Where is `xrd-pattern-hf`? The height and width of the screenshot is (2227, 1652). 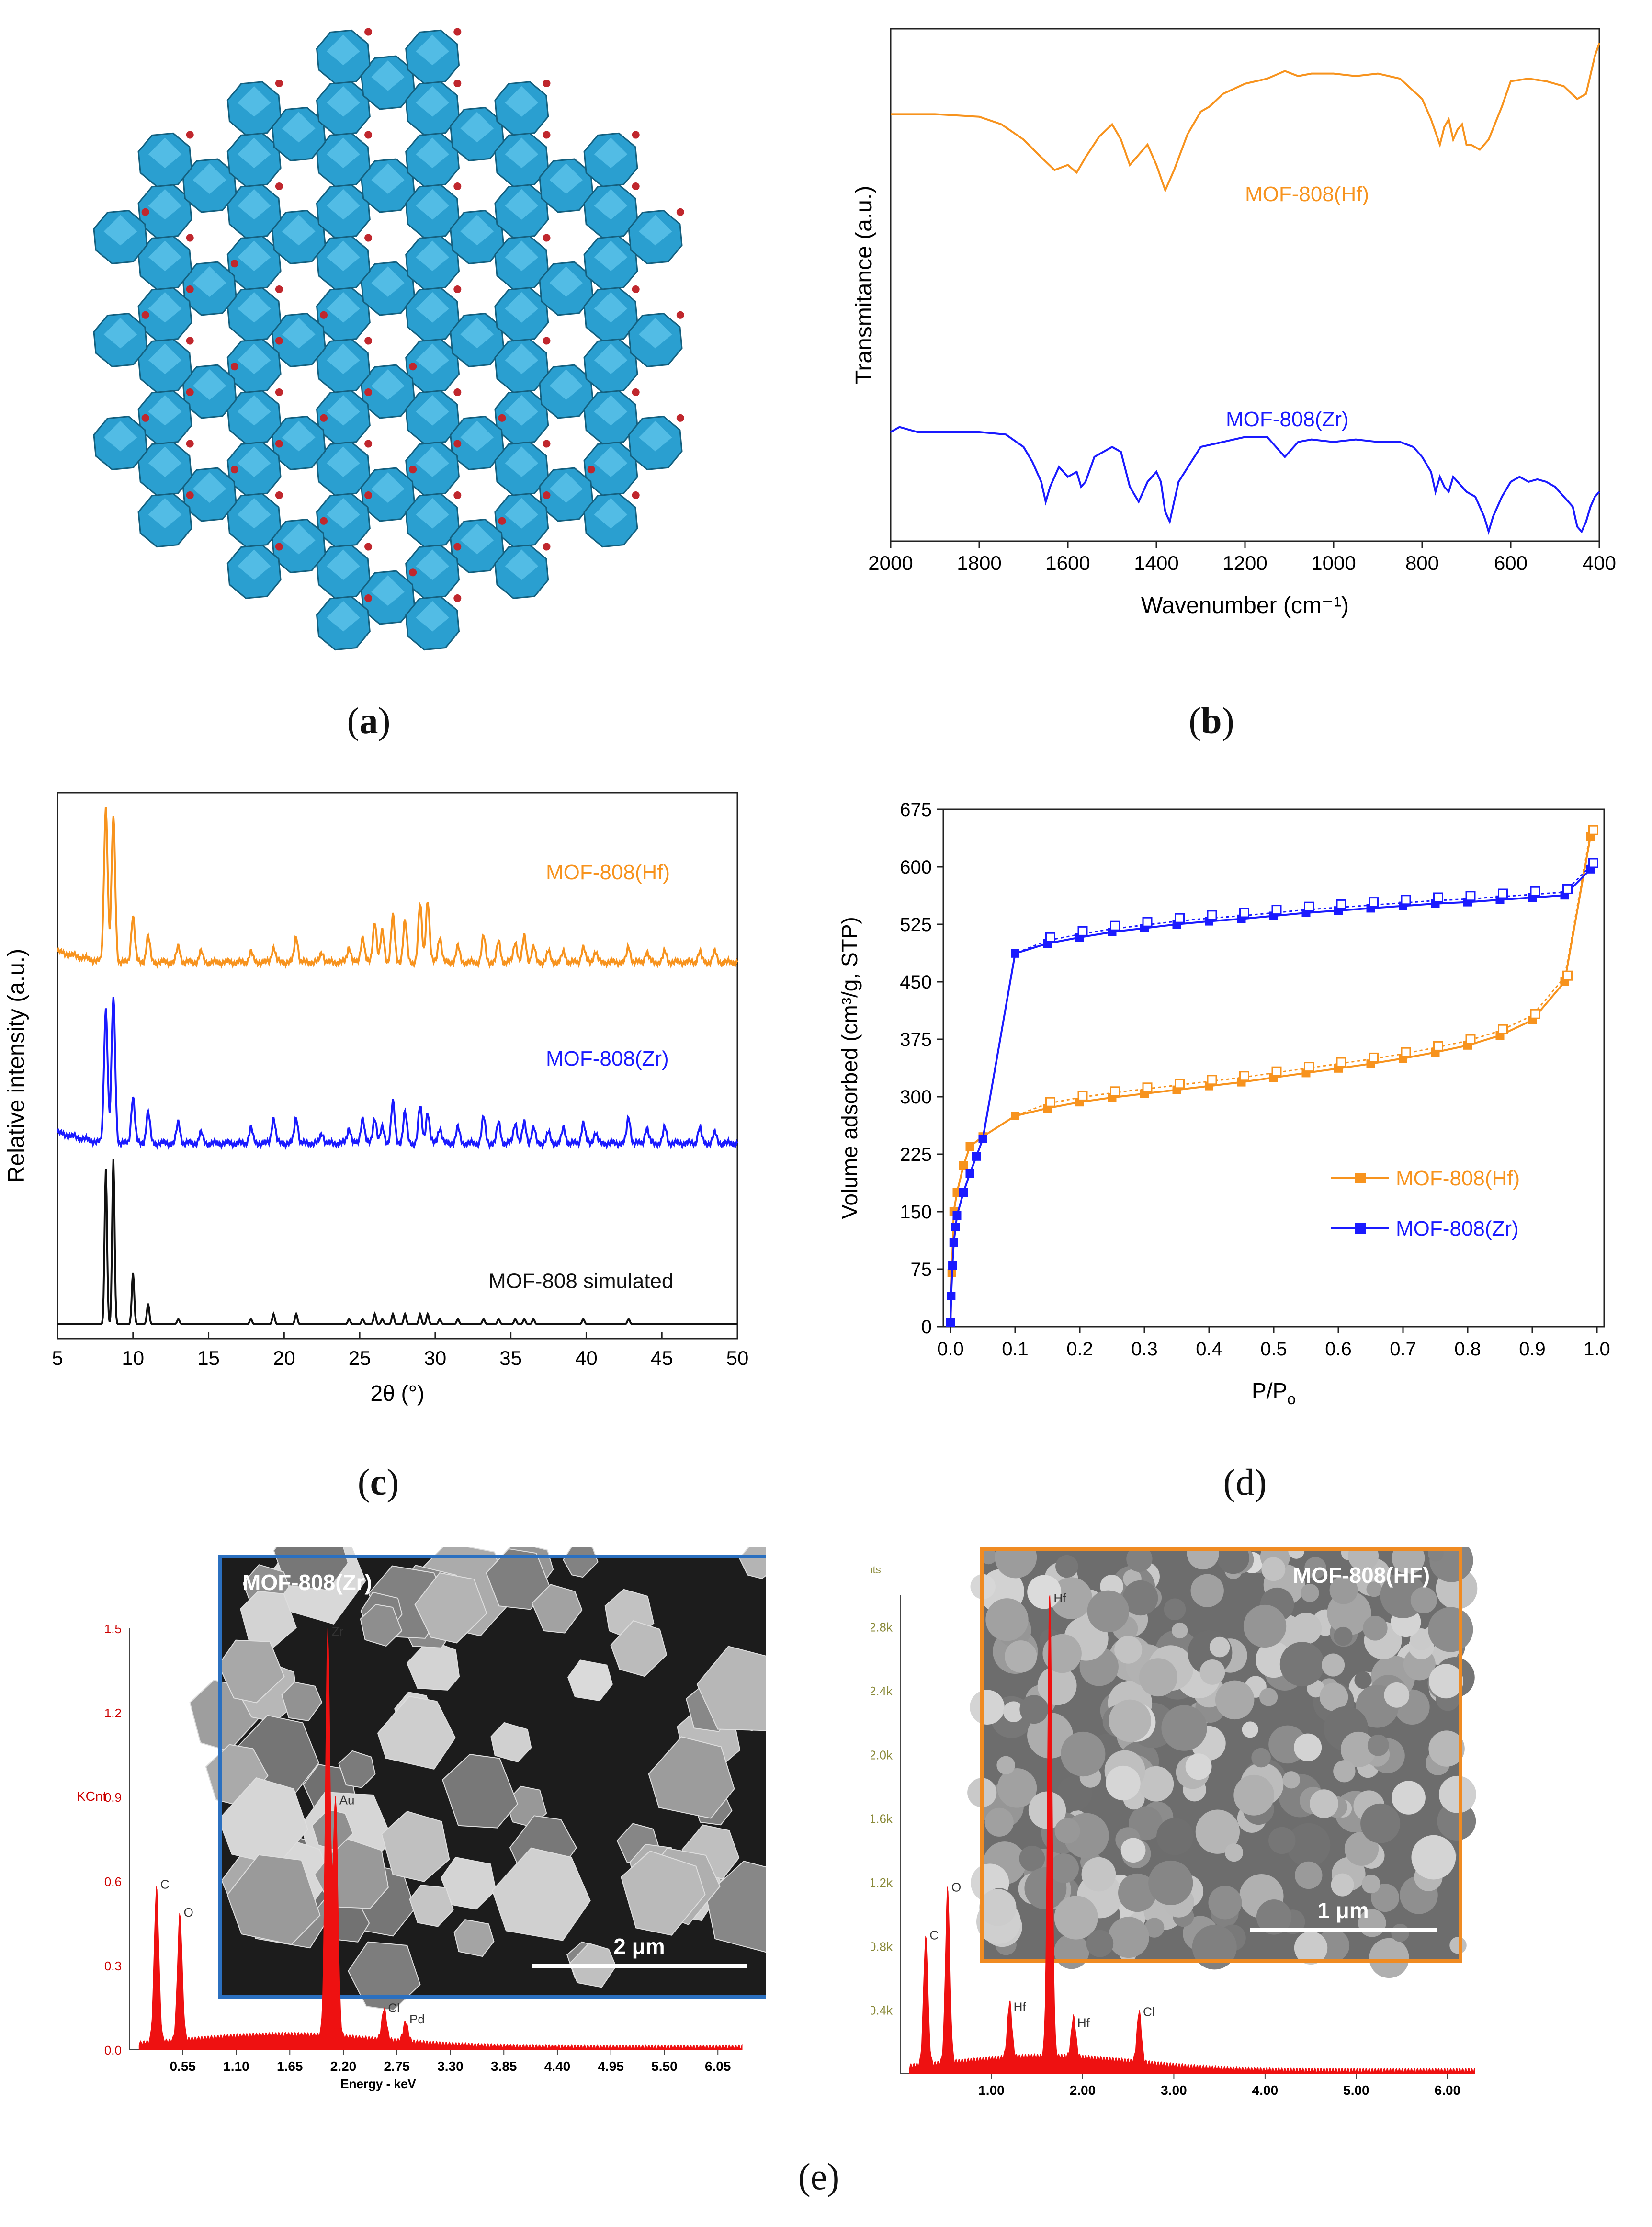 xrd-pattern-hf is located at coordinates (397, 888).